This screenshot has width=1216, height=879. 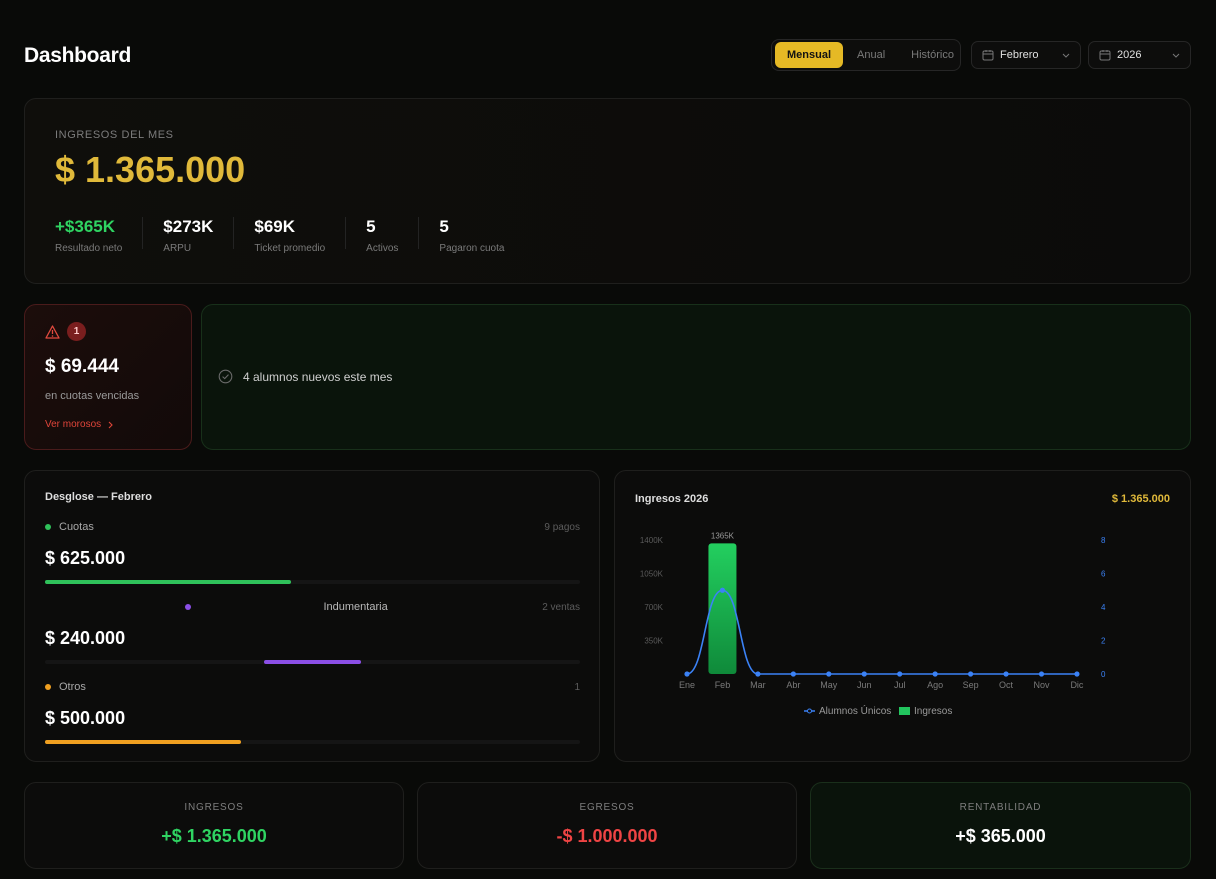 I want to click on x-axis-tick-label: Sep, so click(x=971, y=685).